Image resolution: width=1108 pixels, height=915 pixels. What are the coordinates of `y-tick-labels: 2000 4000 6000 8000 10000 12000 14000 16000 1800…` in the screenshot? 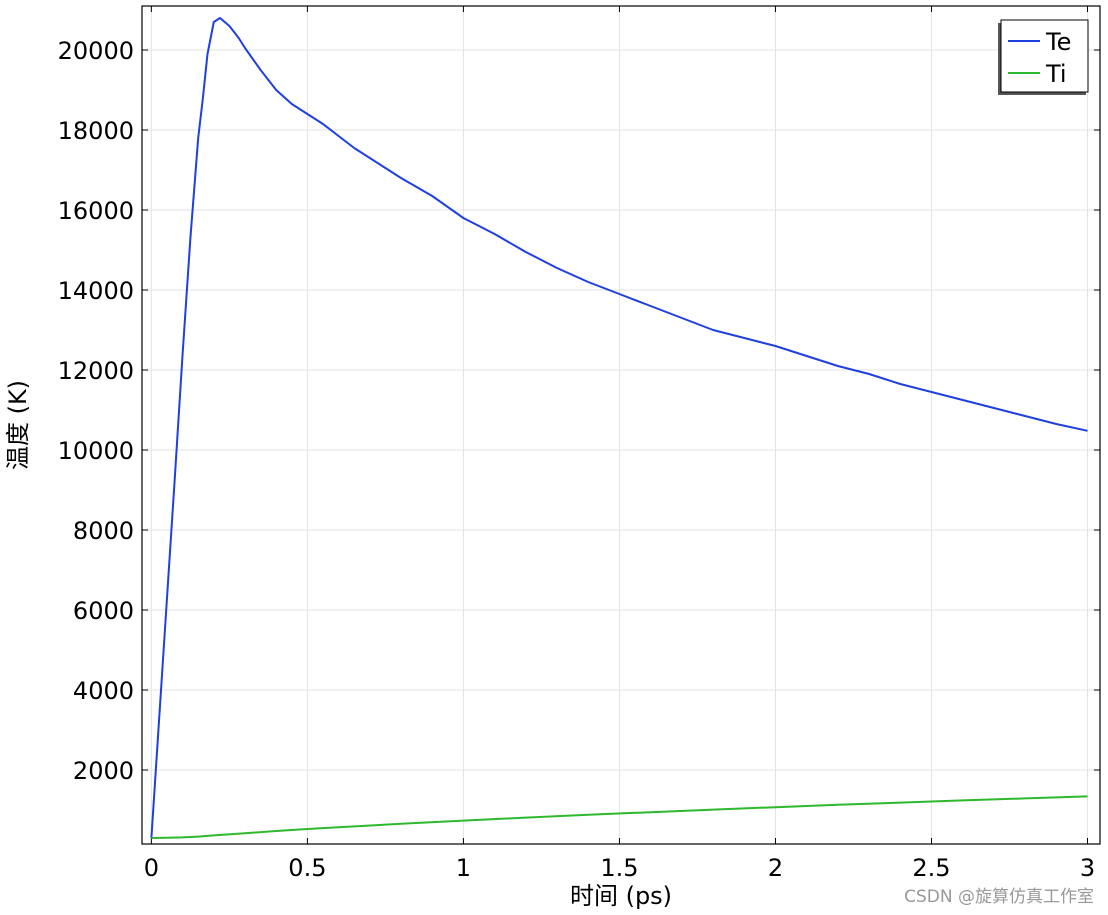 It's located at (96, 411).